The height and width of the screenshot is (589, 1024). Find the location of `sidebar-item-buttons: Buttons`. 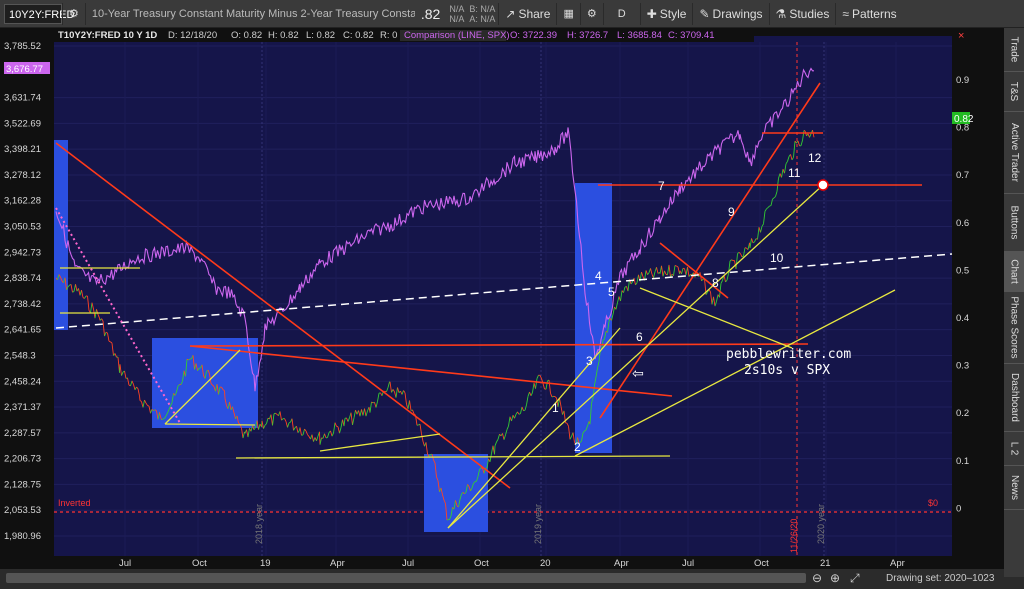

sidebar-item-buttons: Buttons is located at coordinates (1014, 223).